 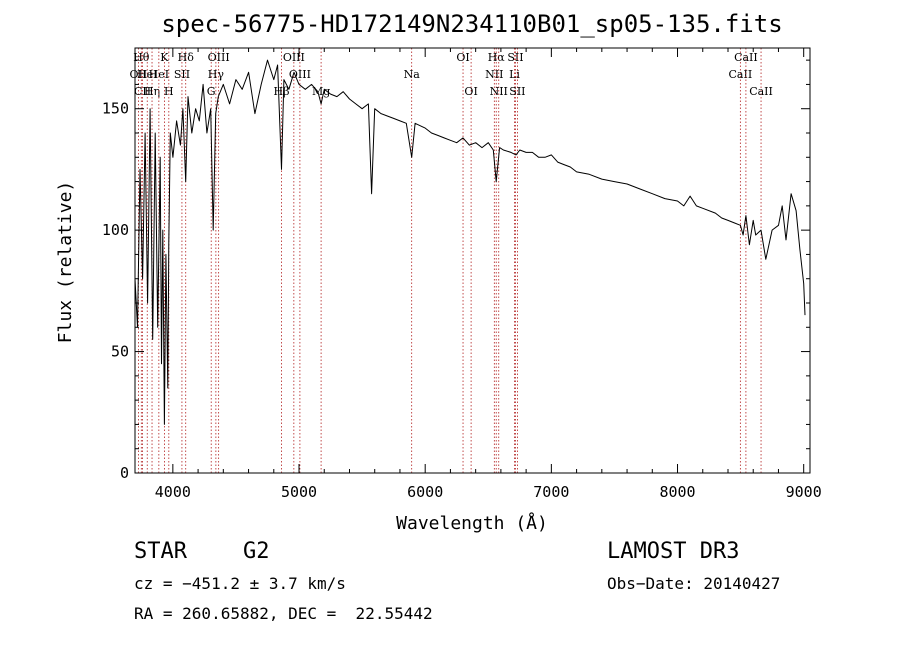 What do you see at coordinates (216, 74) in the screenshot?
I see `line-label: Hγ` at bounding box center [216, 74].